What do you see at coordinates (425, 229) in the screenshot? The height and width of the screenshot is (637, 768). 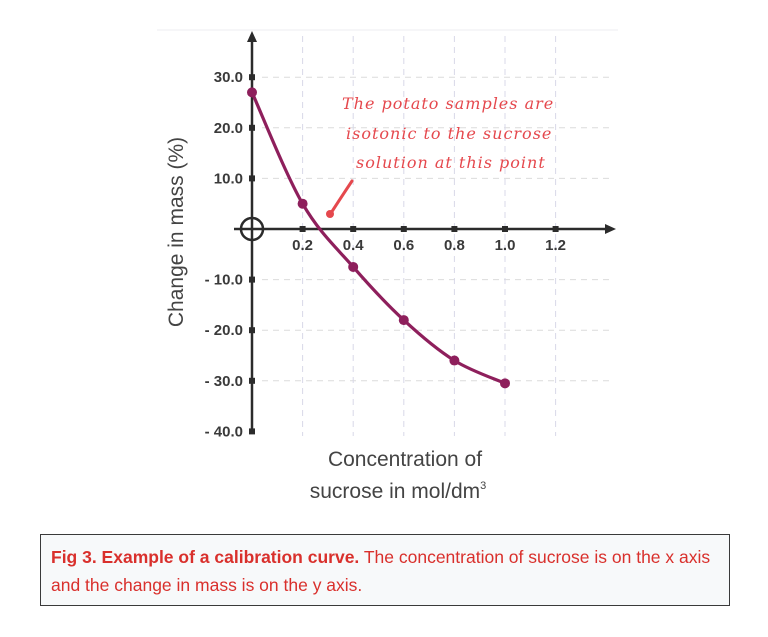 I see `x-axis` at bounding box center [425, 229].